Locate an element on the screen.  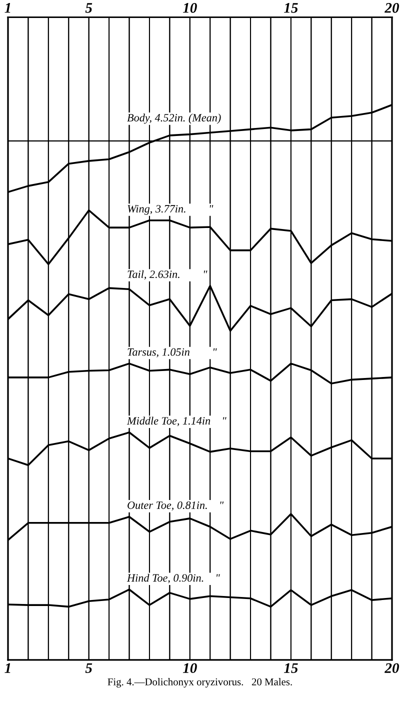
x-tick-label: 15 is located at coordinates (291, 8).